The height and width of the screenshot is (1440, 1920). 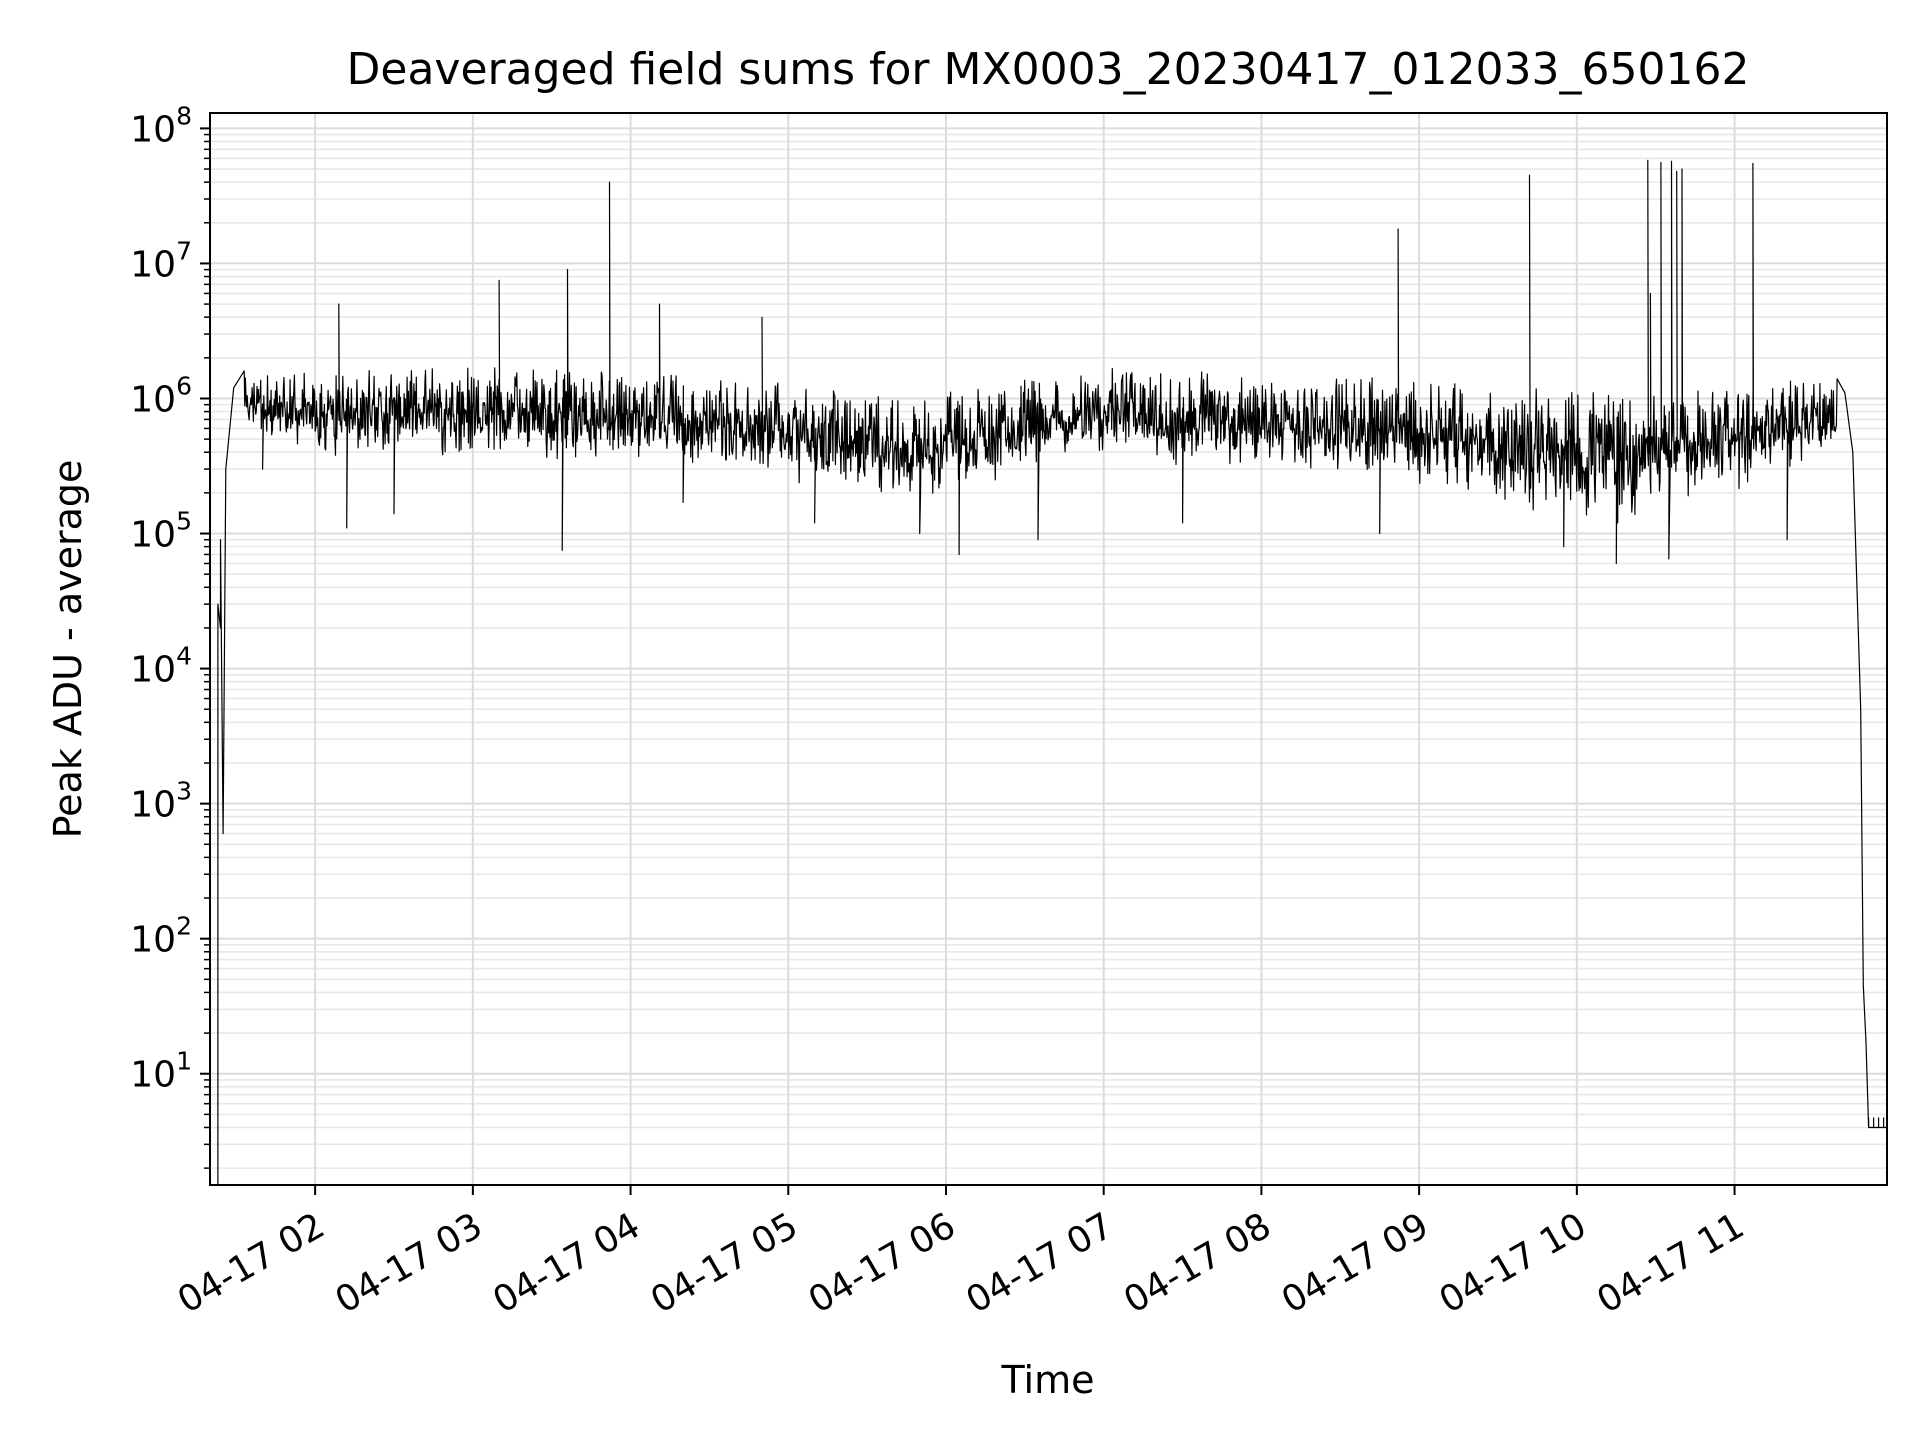 What do you see at coordinates (1048, 1380) in the screenshot?
I see `x-axis-label: Time` at bounding box center [1048, 1380].